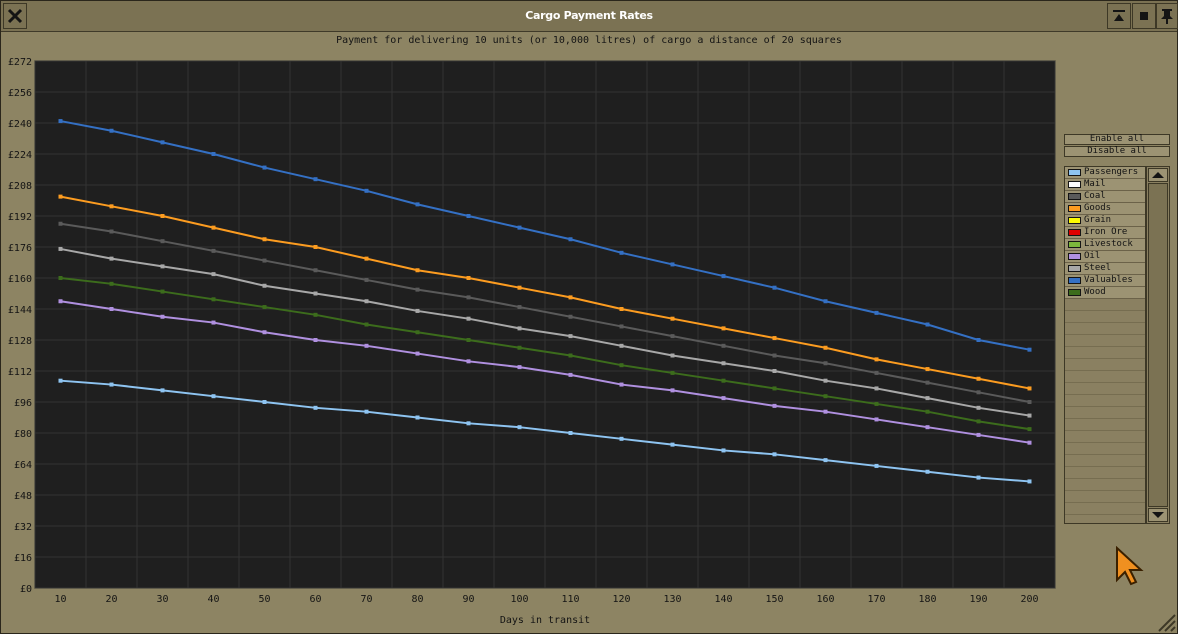  I want to click on pin-icon, so click(1167, 16).